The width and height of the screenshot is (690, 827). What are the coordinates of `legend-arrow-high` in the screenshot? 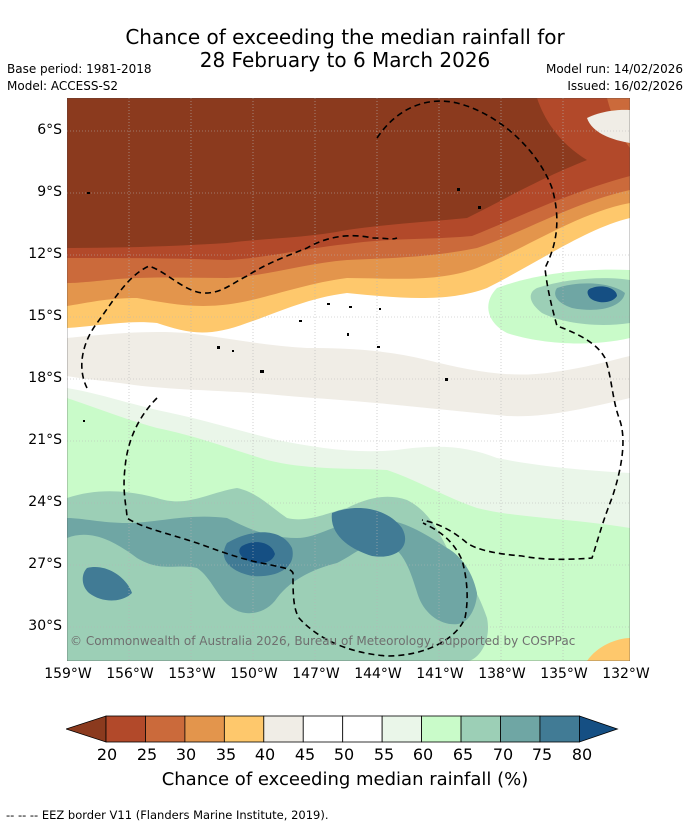 It's located at (599, 729).